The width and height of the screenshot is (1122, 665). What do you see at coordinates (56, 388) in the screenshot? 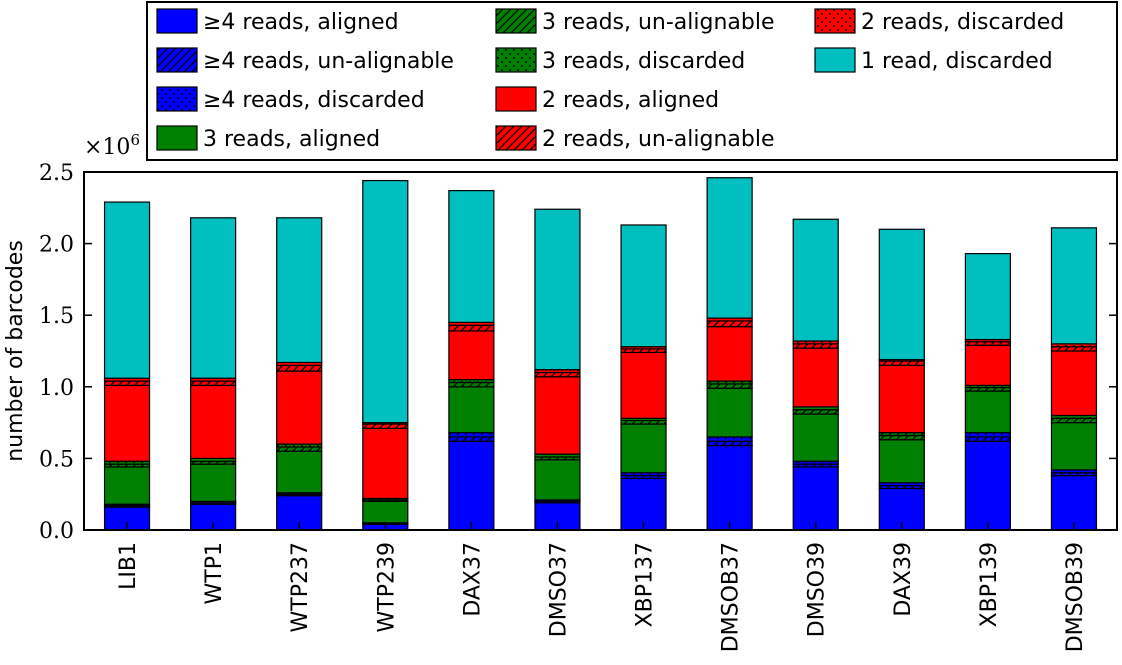
I see `y-tick-label: 1.0` at bounding box center [56, 388].